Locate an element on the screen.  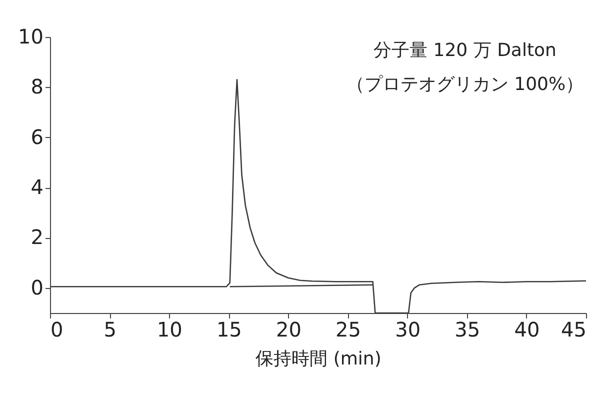
annotation: 分子量 120 万 Dalton is located at coordinates (465, 50).